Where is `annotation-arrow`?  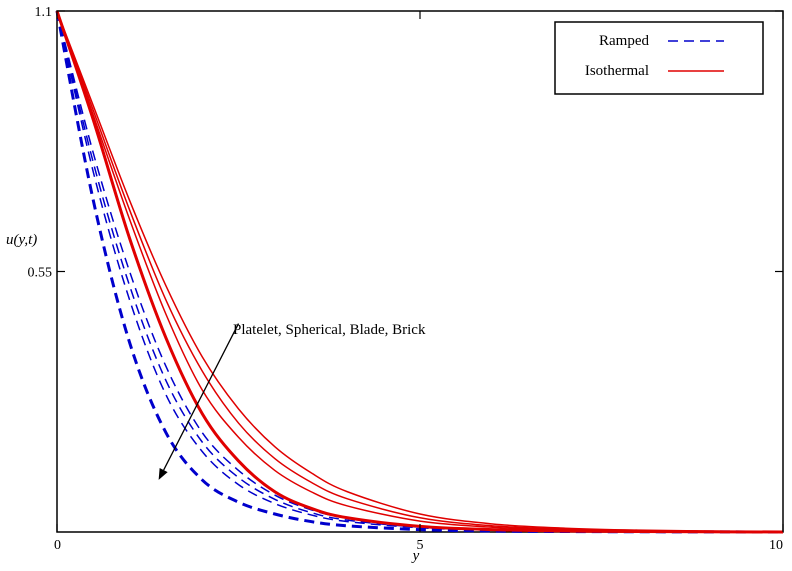 annotation-arrow is located at coordinates (201, 397).